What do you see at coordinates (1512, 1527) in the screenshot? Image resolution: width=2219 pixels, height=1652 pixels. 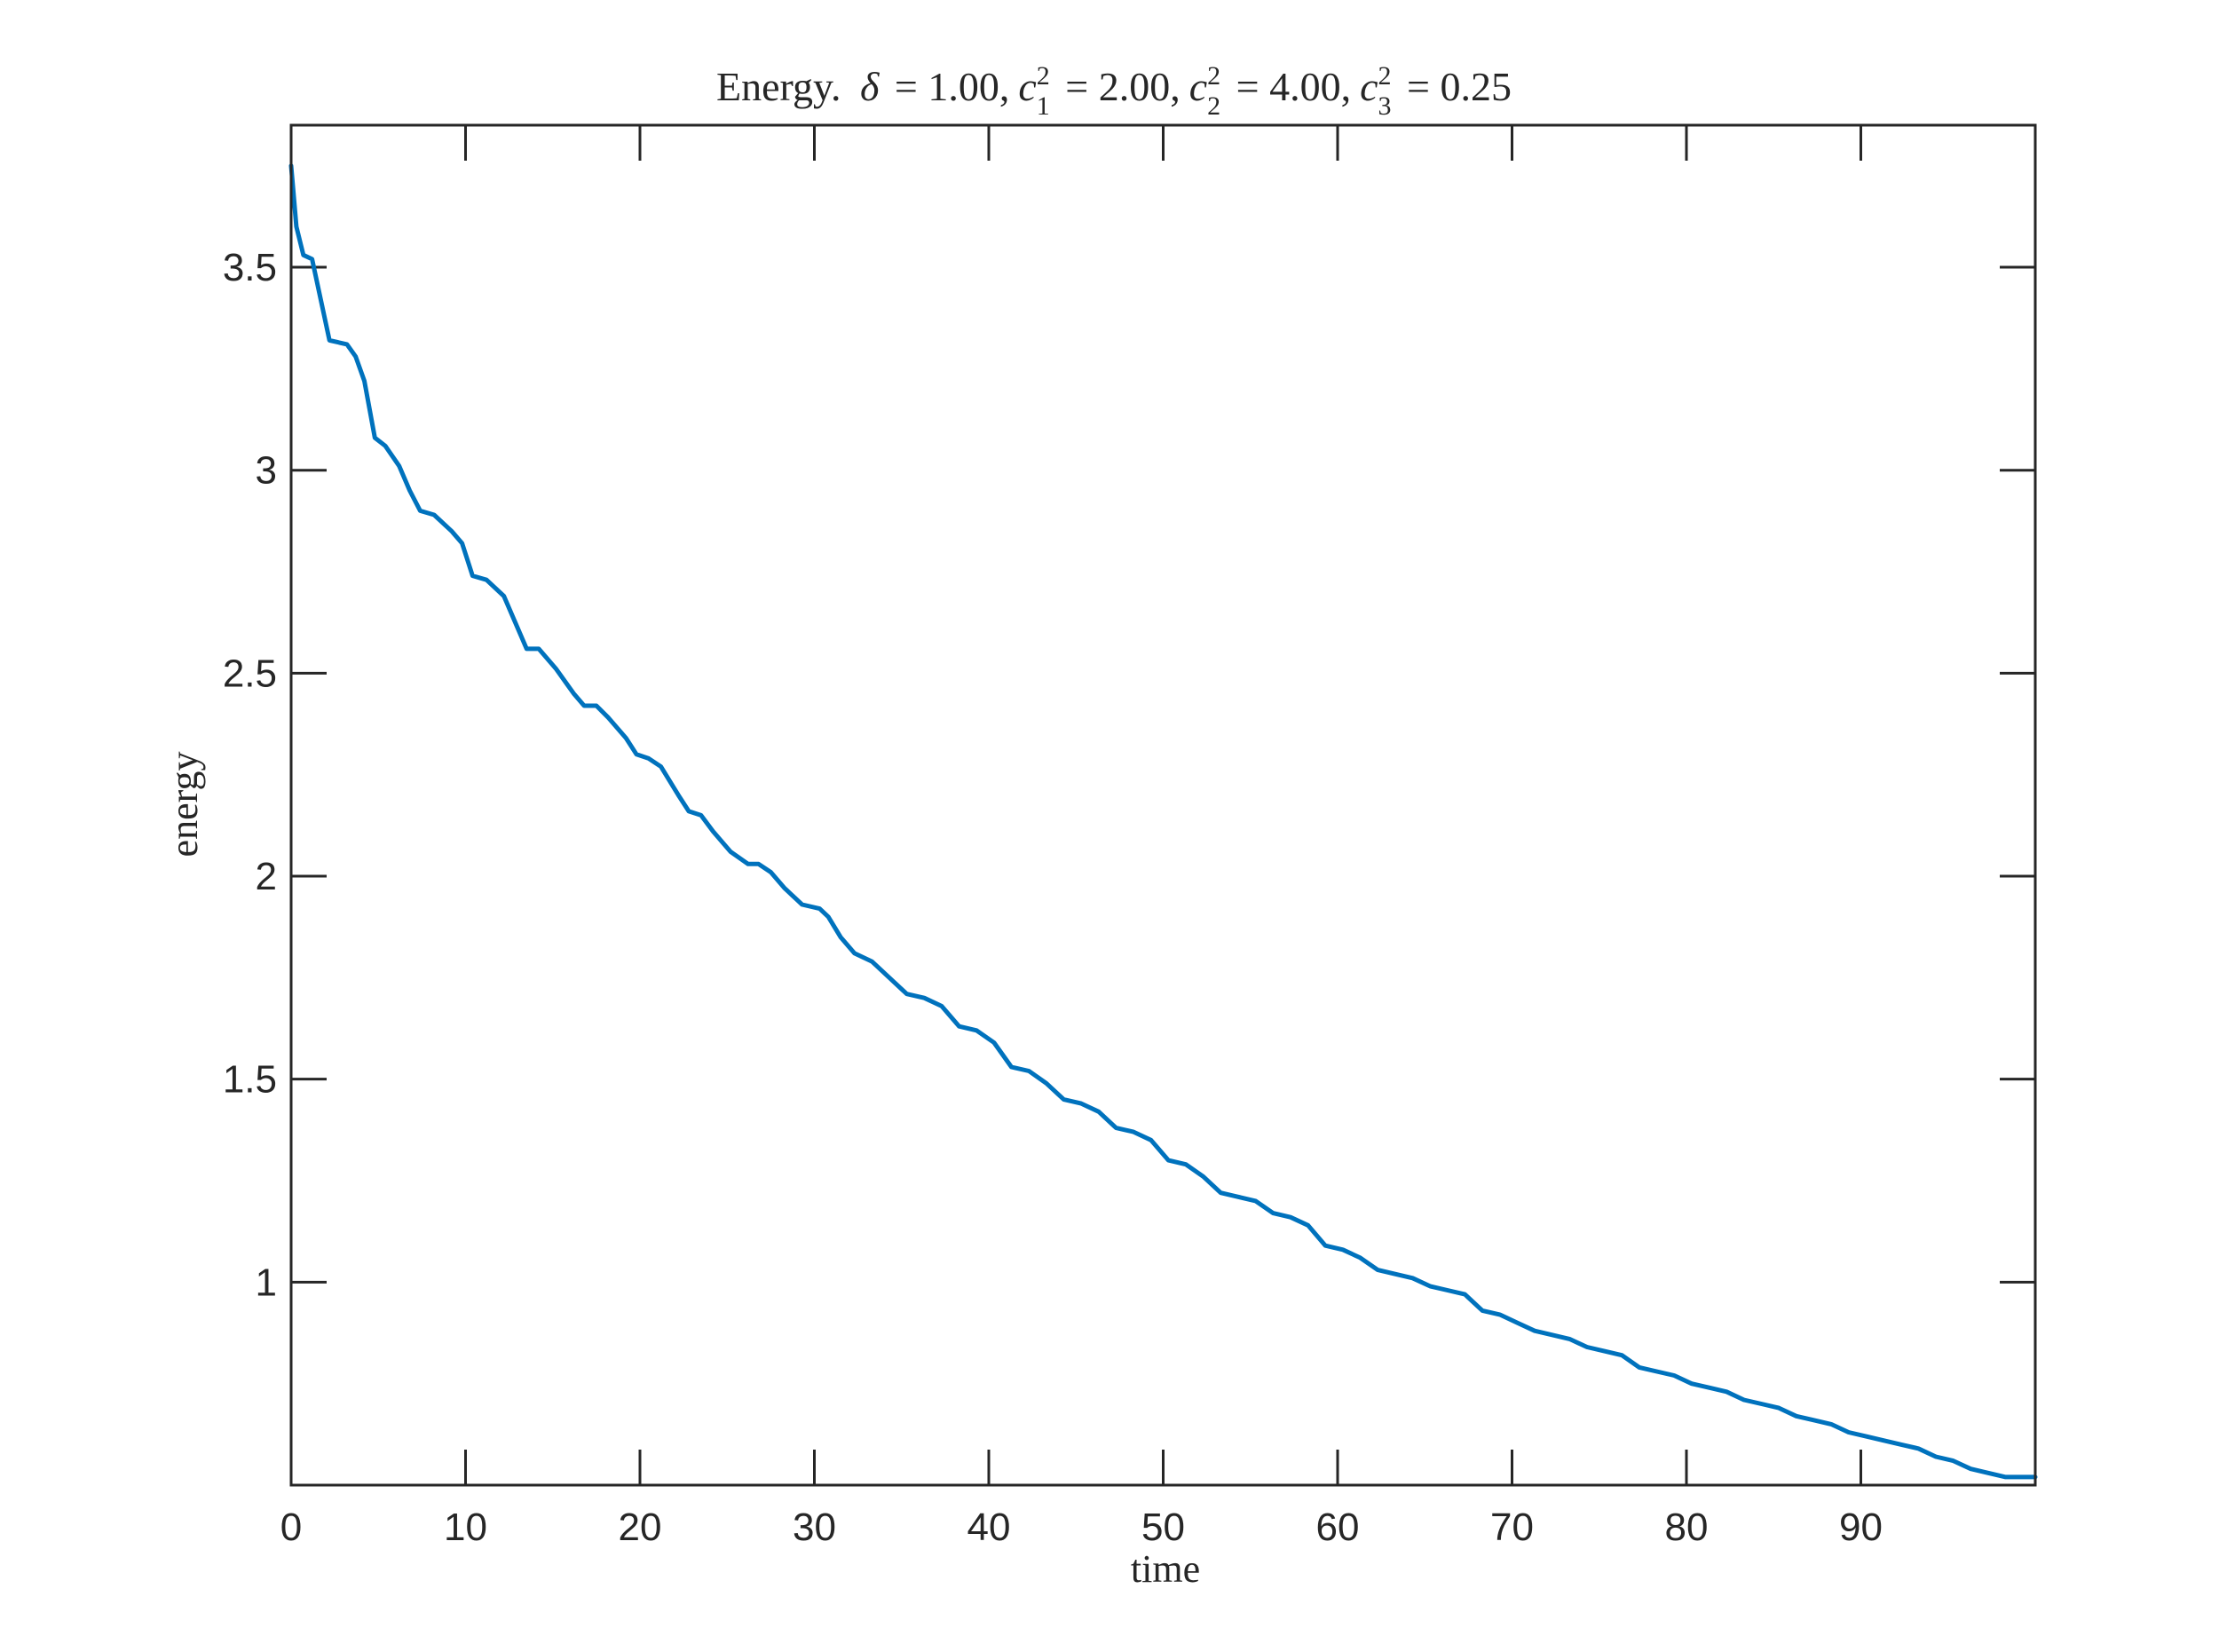 I see `x-tick-label: 70` at bounding box center [1512, 1527].